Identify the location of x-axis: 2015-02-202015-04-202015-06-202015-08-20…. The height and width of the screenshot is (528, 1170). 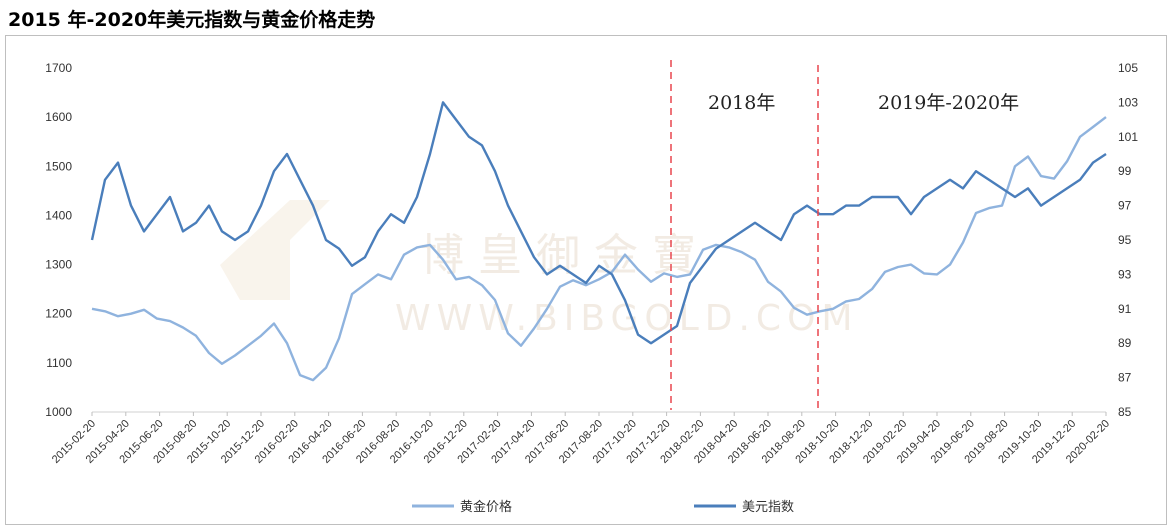
(581, 438).